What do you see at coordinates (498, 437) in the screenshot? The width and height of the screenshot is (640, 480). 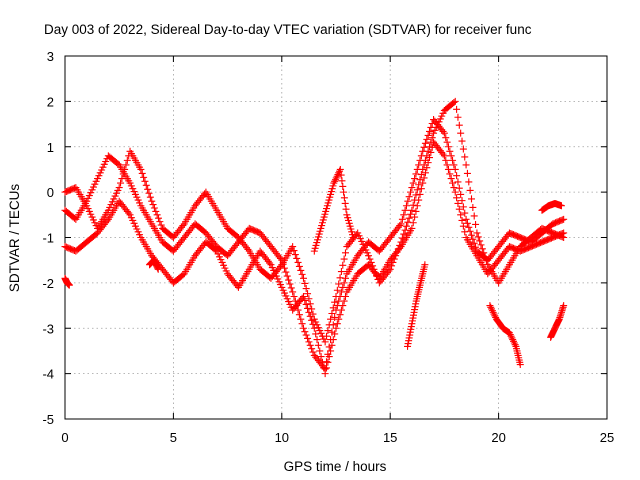 I see `x-tick-label: 20` at bounding box center [498, 437].